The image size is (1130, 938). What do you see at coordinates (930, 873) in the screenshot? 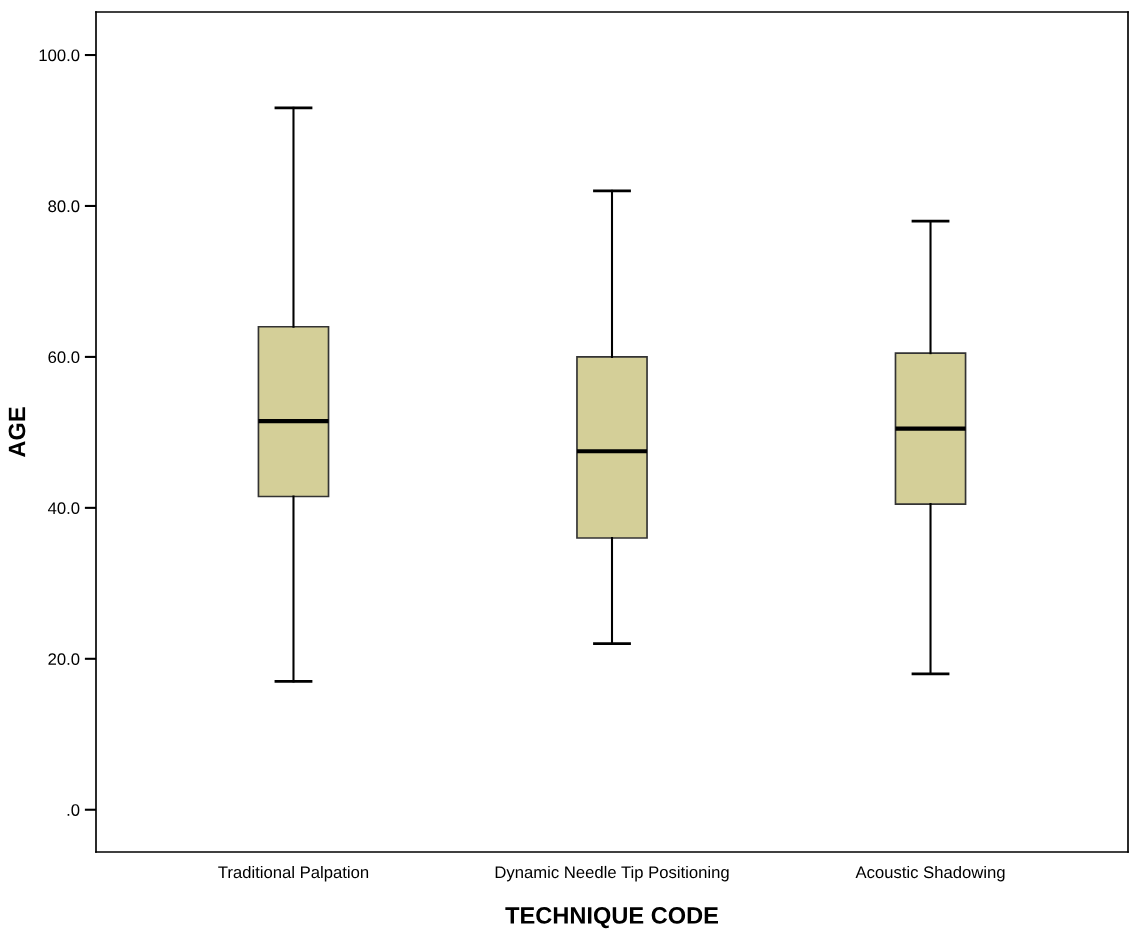
I see `x-tick-label: Acoustic Shadowing` at bounding box center [930, 873].